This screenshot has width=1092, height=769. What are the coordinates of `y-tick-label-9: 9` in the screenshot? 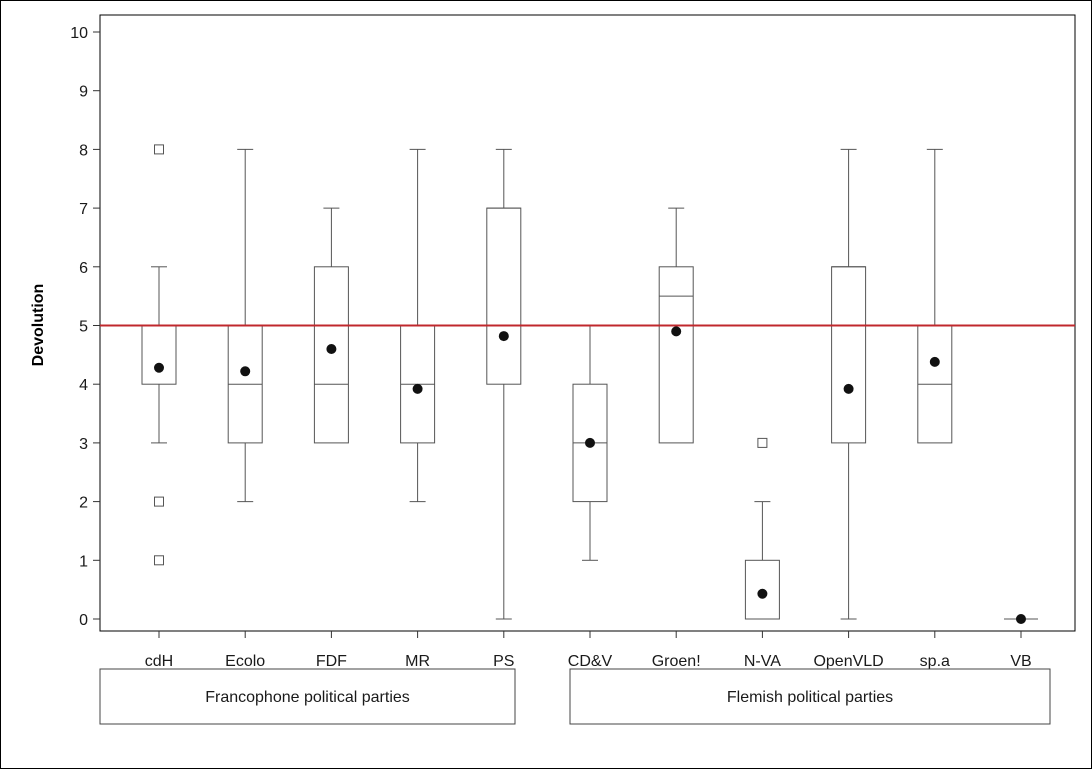 It's located at (83, 92).